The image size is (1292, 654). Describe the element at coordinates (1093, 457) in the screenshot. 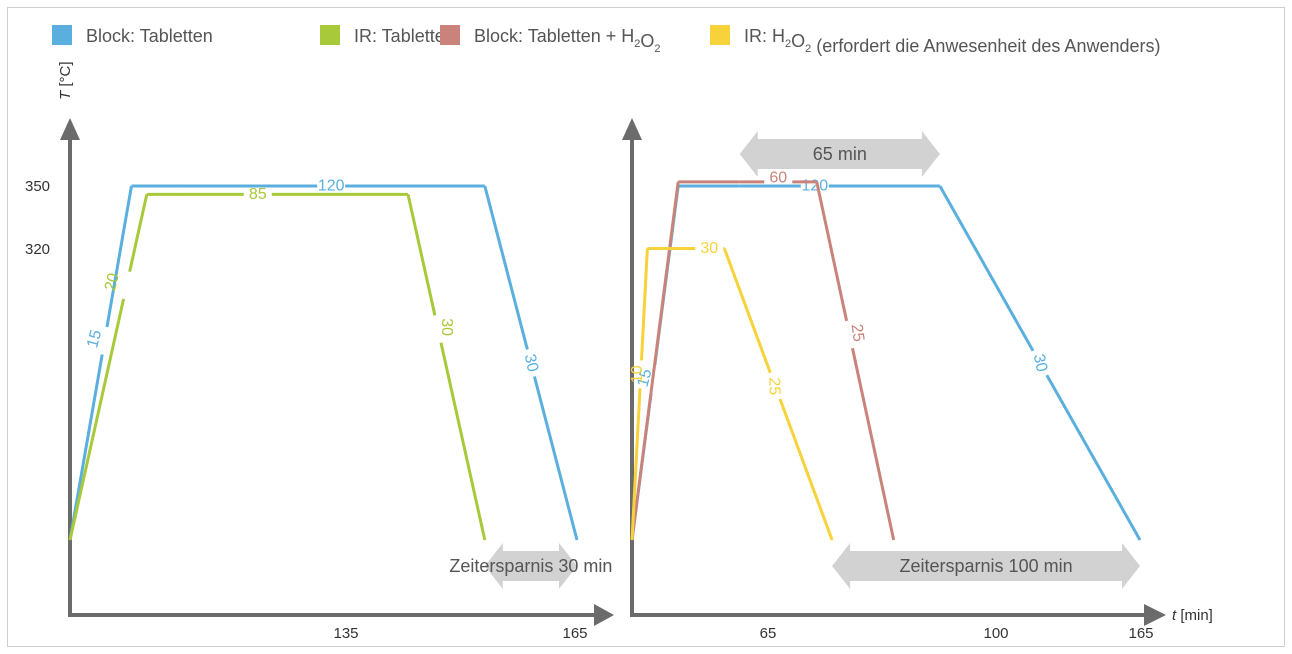

I see `series-block_tabletten-p1-seg3b` at that location.